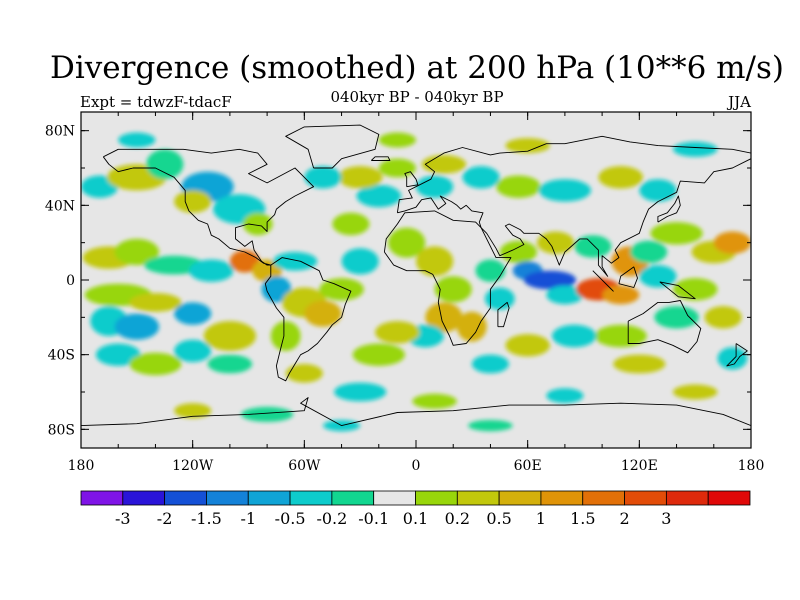 This screenshot has width=800, height=600. Describe the element at coordinates (582, 518) in the screenshot. I see `colorbar-label: 1.5` at that location.